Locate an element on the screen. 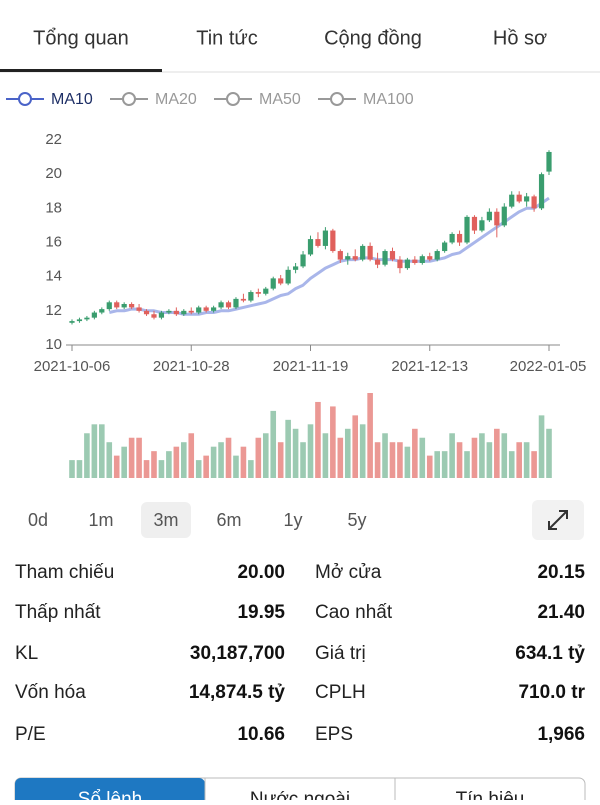  tab: Tổng quan is located at coordinates (81, 38).